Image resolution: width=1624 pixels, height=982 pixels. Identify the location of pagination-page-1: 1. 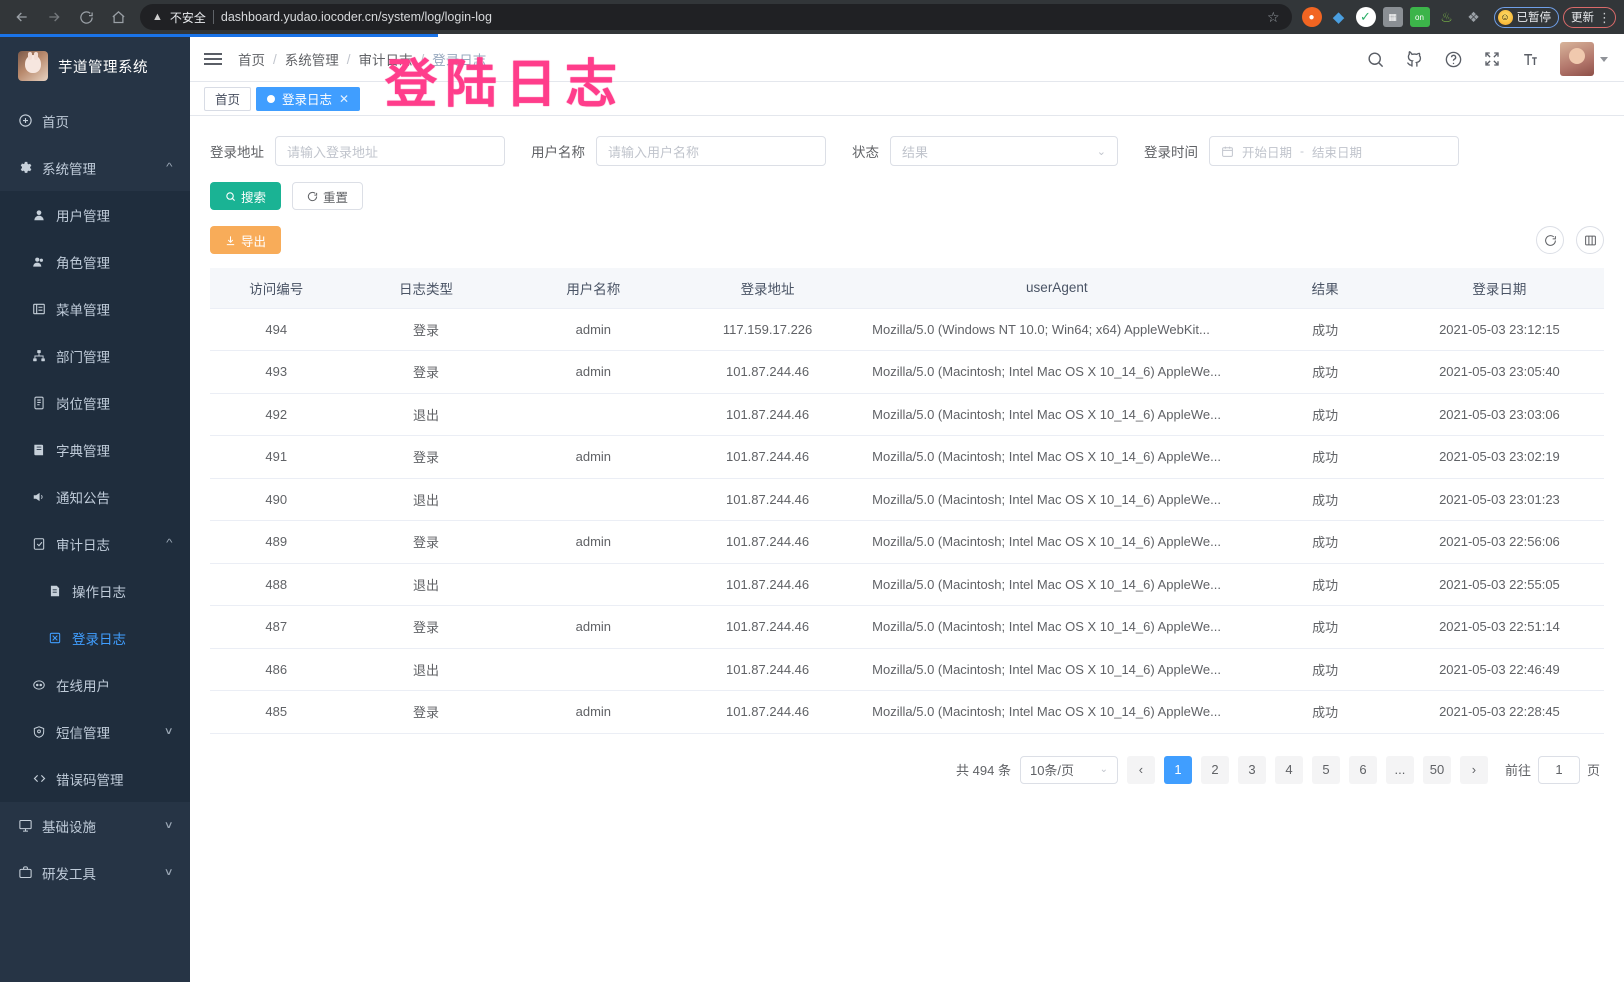
(1177, 769).